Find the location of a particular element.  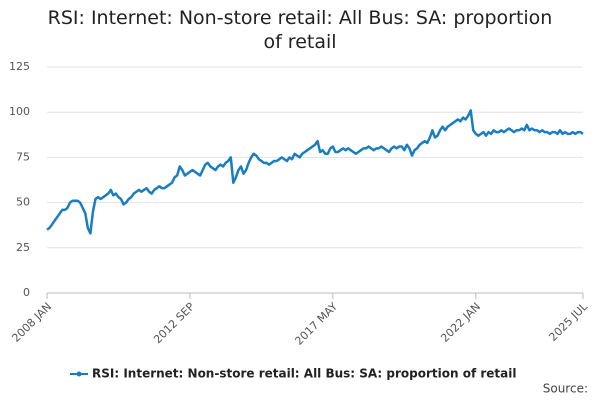

y-tick-label: 100 is located at coordinates (19, 111).